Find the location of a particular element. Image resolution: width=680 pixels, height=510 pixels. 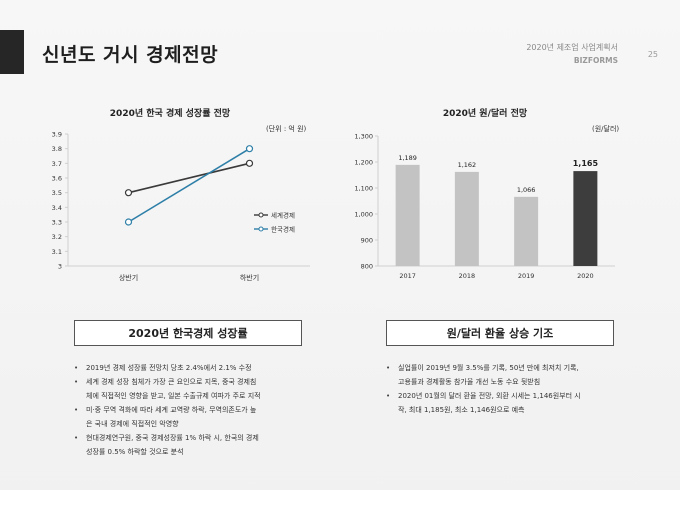

x-tick-label: 2017 is located at coordinates (407, 276).